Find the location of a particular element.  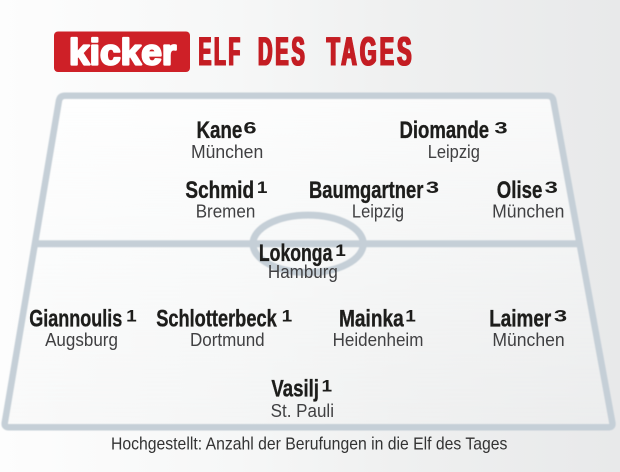

svg-text: Diomande is located at coordinates (445, 130).